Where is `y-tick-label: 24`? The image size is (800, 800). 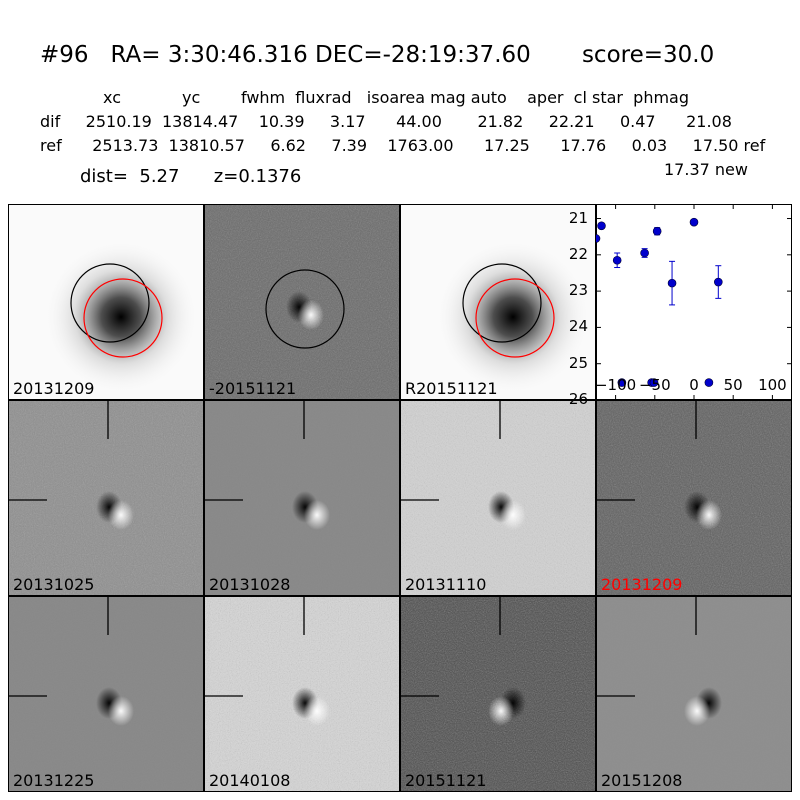 y-tick-label: 24 is located at coordinates (578, 326).